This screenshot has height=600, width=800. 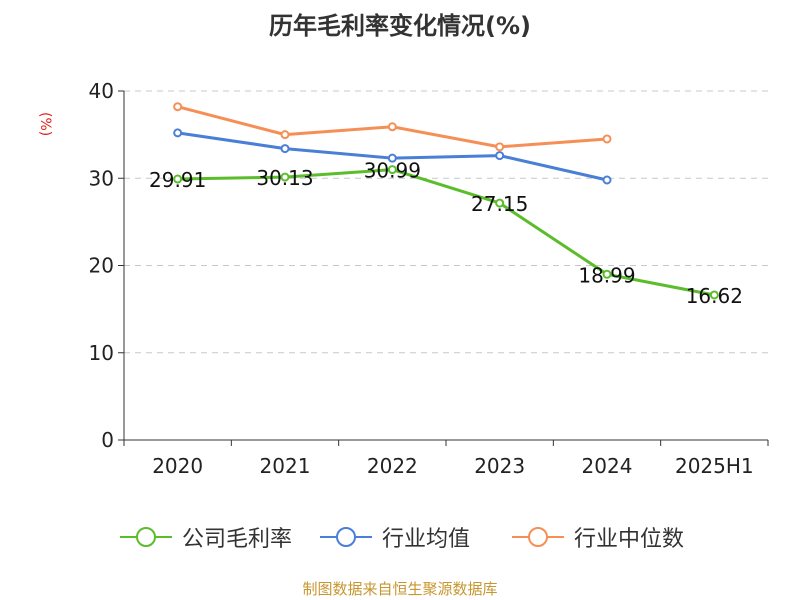 What do you see at coordinates (101, 91) in the screenshot?
I see `y-tick-label: 40` at bounding box center [101, 91].